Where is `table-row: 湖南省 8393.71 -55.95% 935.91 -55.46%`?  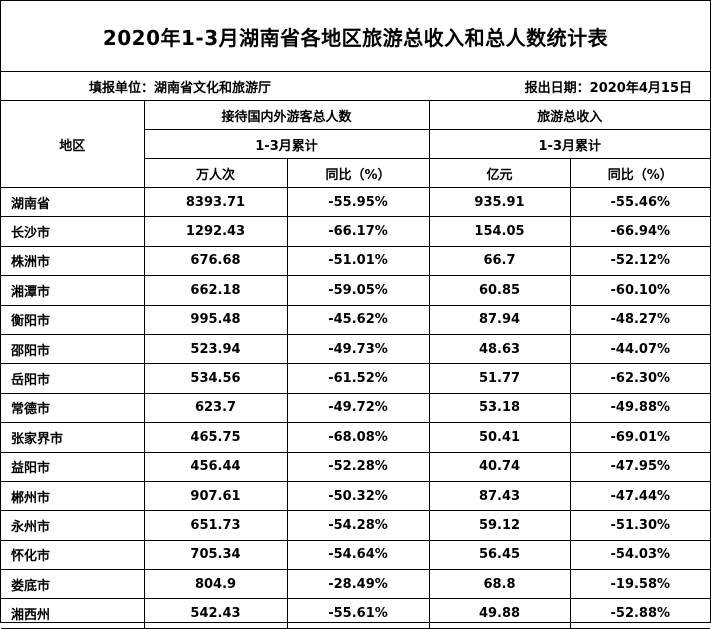
table-row: 湖南省 8393.71 -55.95% 935.91 -55.46% is located at coordinates (356, 202).